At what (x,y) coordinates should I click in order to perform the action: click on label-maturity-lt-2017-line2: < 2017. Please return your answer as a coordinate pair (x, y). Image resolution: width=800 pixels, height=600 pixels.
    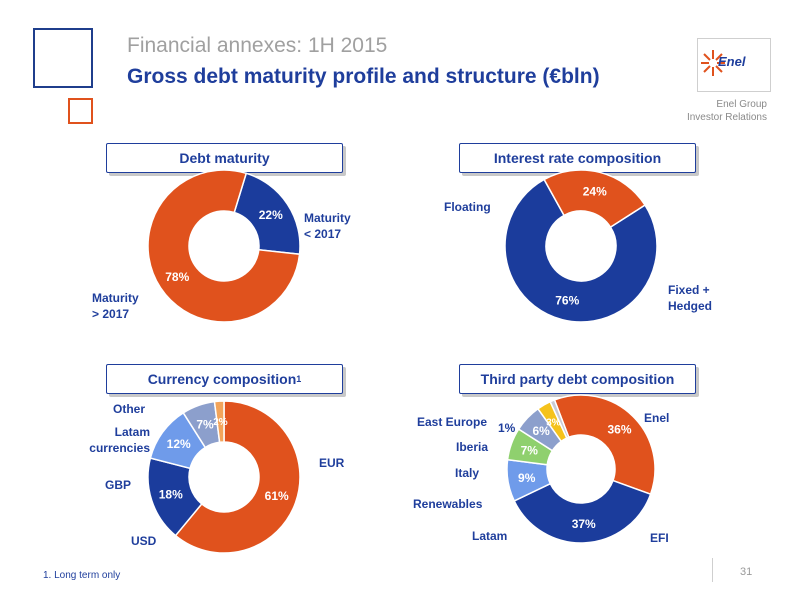
    Looking at the image, I should click on (323, 234).